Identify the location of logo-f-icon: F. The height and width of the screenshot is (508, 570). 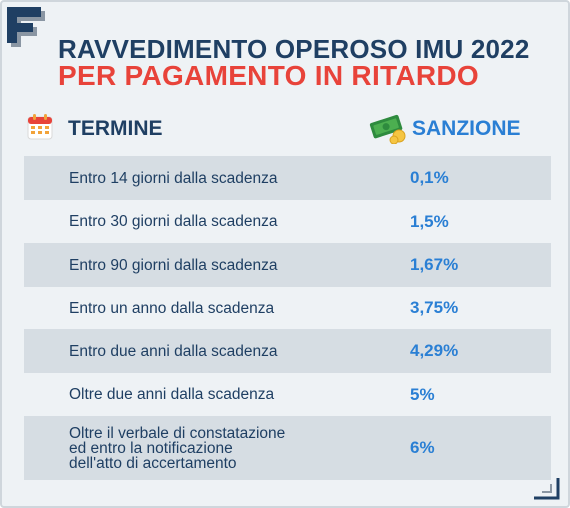
(25, 26).